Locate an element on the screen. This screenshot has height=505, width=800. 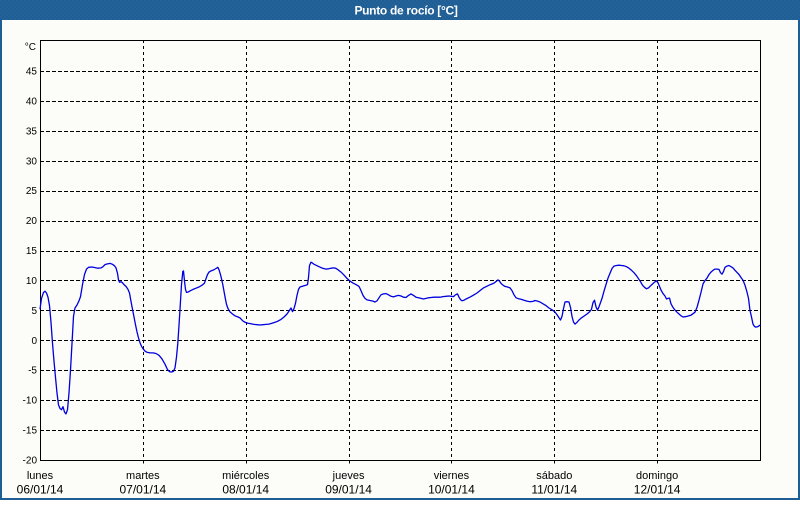
svg-text: 12/01/14 is located at coordinates (657, 490).